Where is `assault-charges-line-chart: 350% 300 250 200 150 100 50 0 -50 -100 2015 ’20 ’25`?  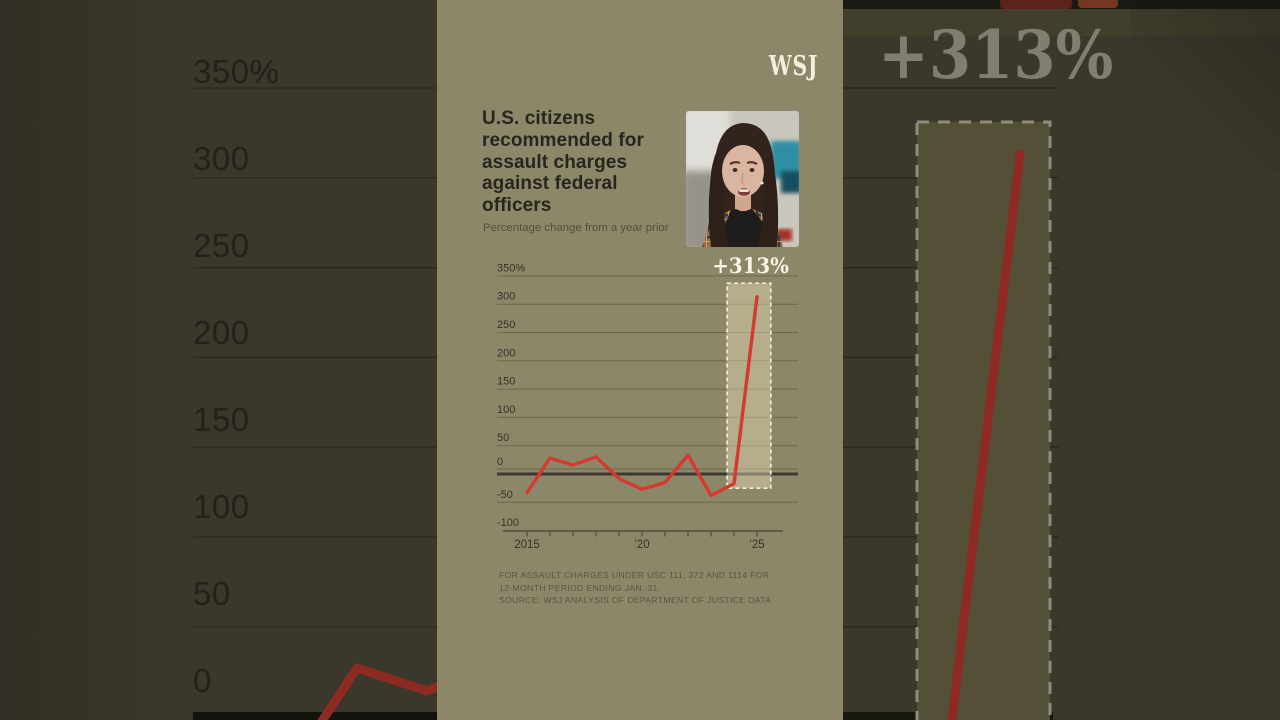 assault-charges-line-chart: 350% 300 250 200 150 100 50 0 -50 -100 2015 ’20 ’25 is located at coordinates (640, 405).